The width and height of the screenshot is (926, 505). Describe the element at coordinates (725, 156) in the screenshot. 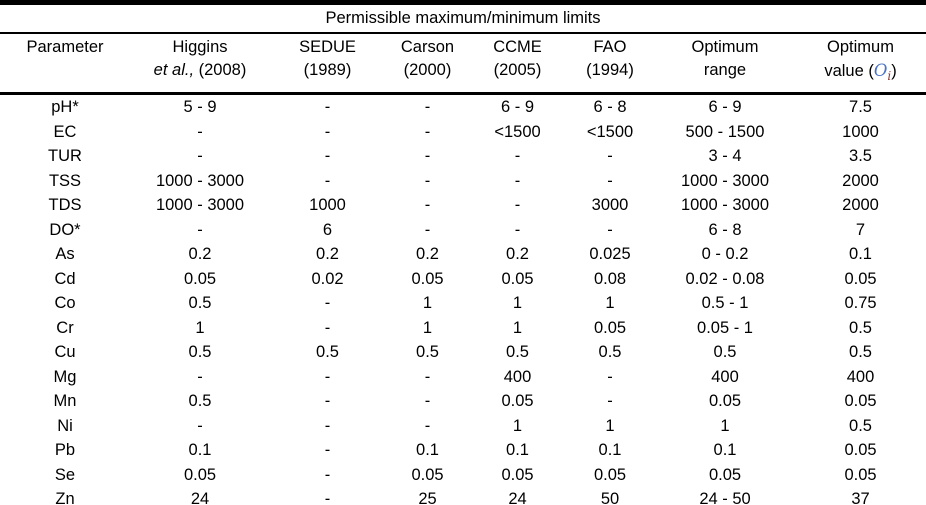

I see `value-cell: 3 - 4` at that location.